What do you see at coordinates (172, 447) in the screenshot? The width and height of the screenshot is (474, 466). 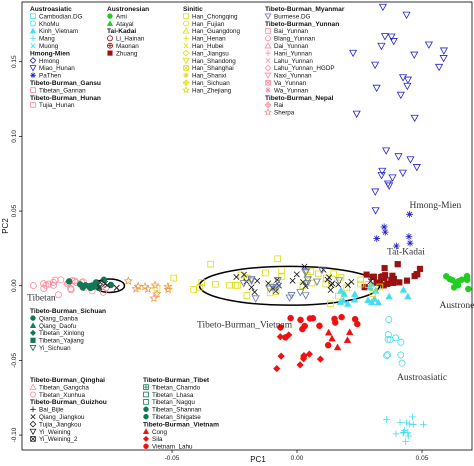 I see `legend-entry: Vietnam_Lahu` at bounding box center [172, 447].